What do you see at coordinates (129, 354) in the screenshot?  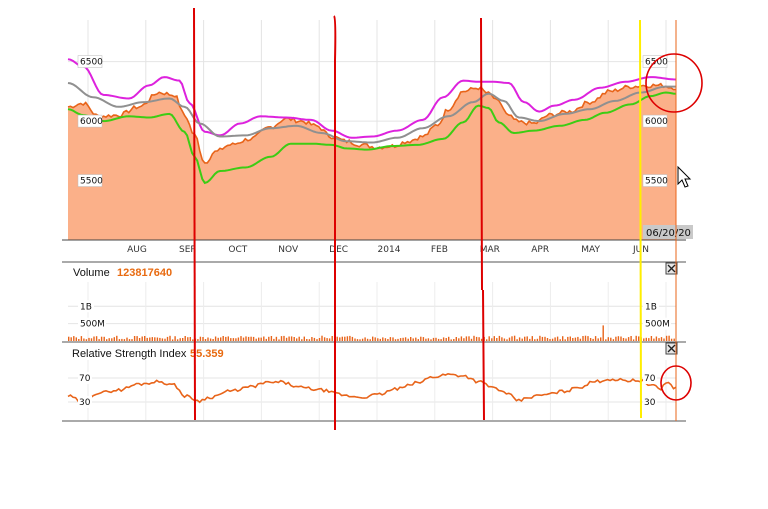 I see `rsi-title: Relative Strength Index` at bounding box center [129, 354].